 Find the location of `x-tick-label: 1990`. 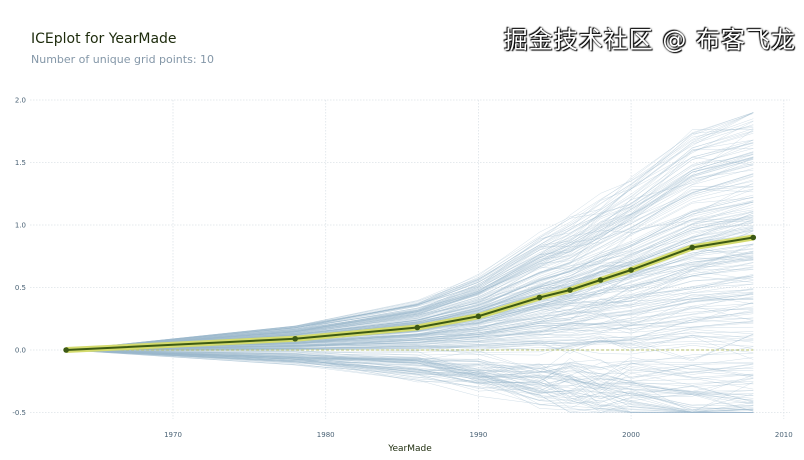

x-tick-label: 1990 is located at coordinates (478, 435).